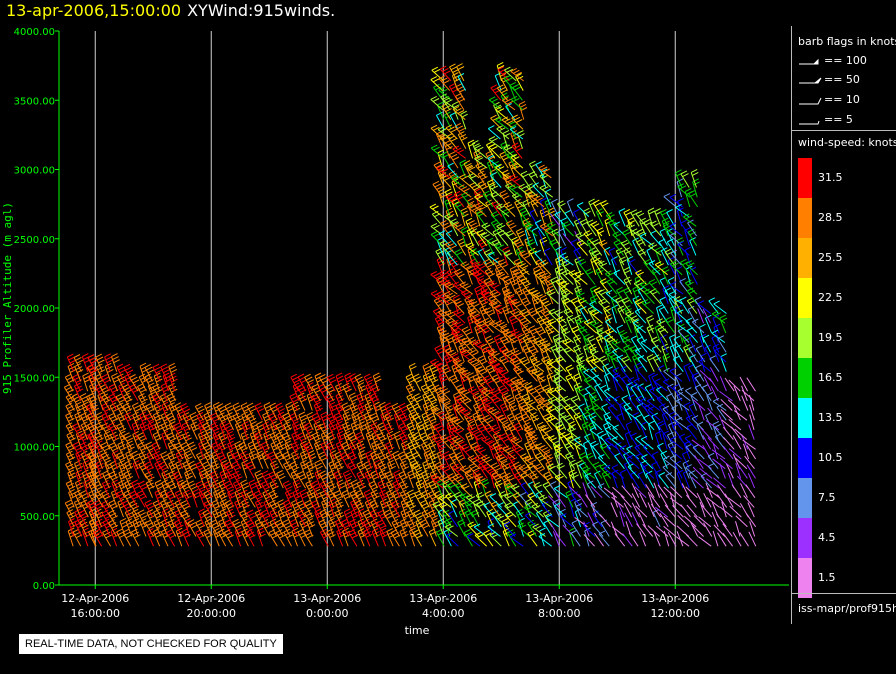 Image resolution: width=896 pixels, height=674 pixels. Describe the element at coordinates (827, 537) in the screenshot. I see `speed-swatch-label: 4.5` at that location.